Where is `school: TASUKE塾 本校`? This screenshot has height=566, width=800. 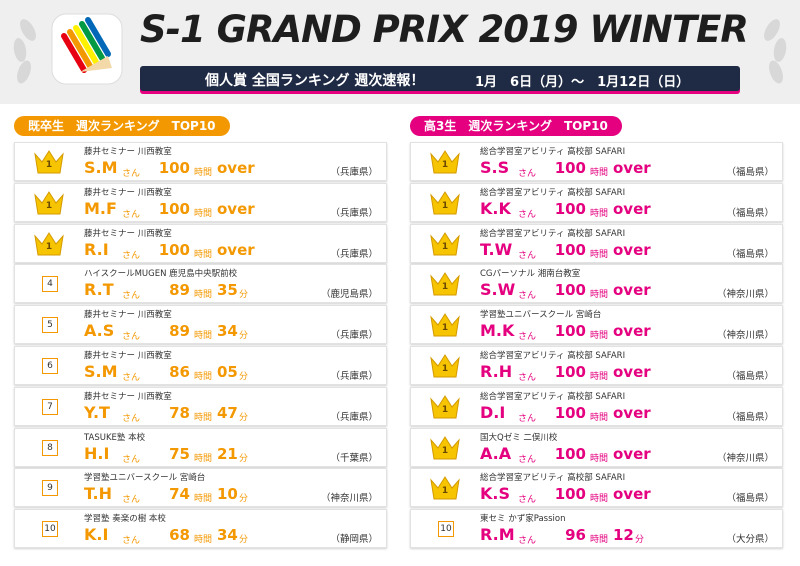
school: TASUKE塾 本校 is located at coordinates (115, 437).